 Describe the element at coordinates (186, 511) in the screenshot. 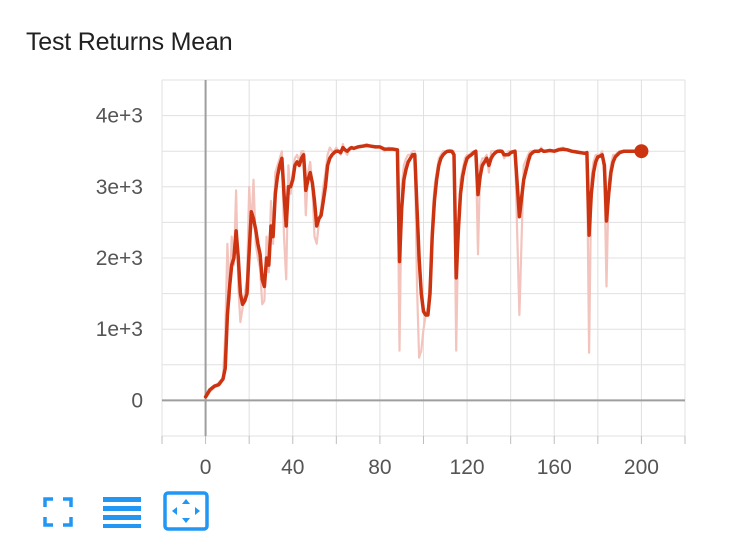

I see `fit-to-data-icon` at that location.